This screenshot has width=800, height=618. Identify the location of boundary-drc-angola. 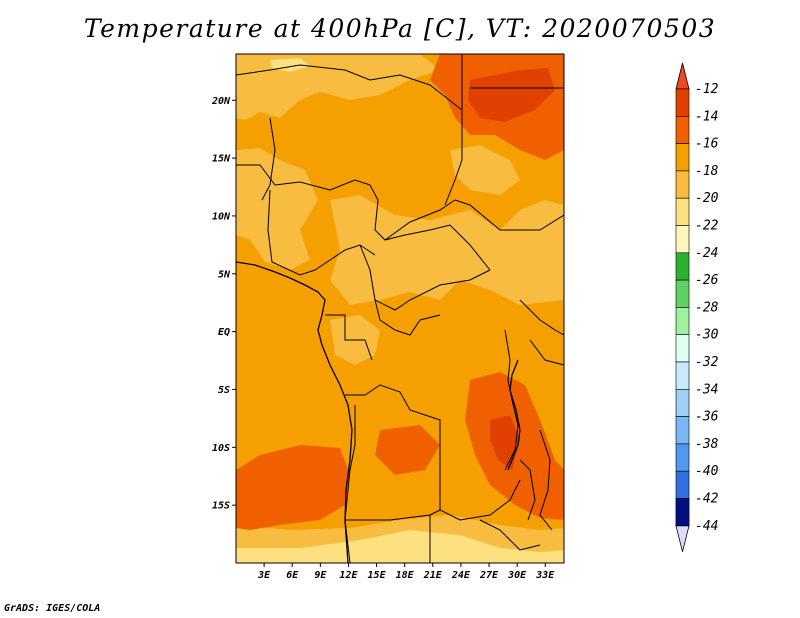
(393, 427).